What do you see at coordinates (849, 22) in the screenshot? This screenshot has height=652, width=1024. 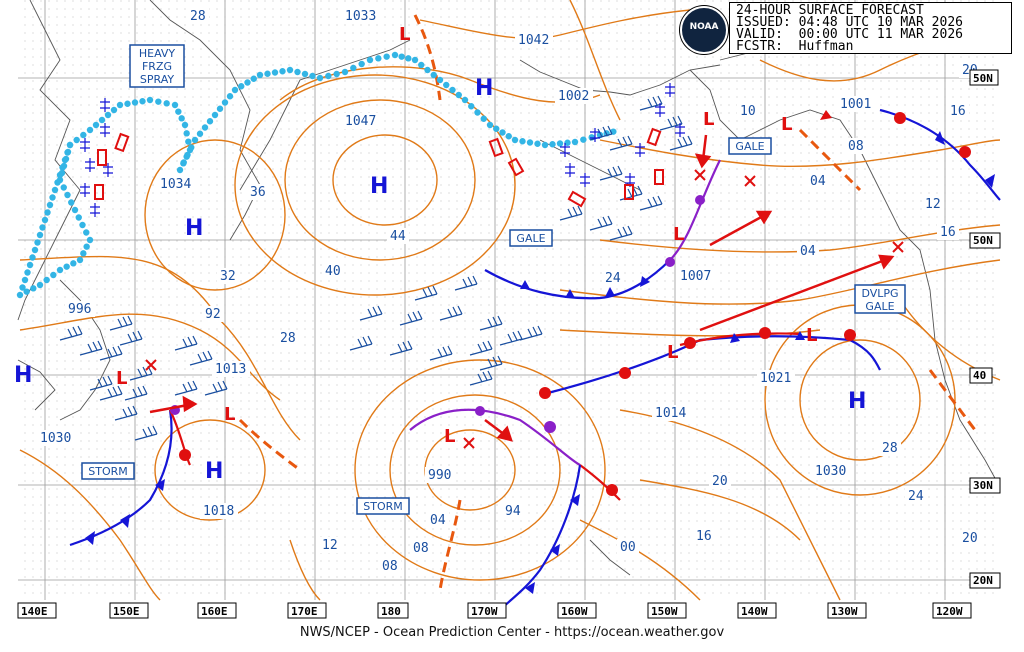 I see `header-issued: ISSUED: 04:48 UTC 10 MAR 2026` at bounding box center [849, 22].